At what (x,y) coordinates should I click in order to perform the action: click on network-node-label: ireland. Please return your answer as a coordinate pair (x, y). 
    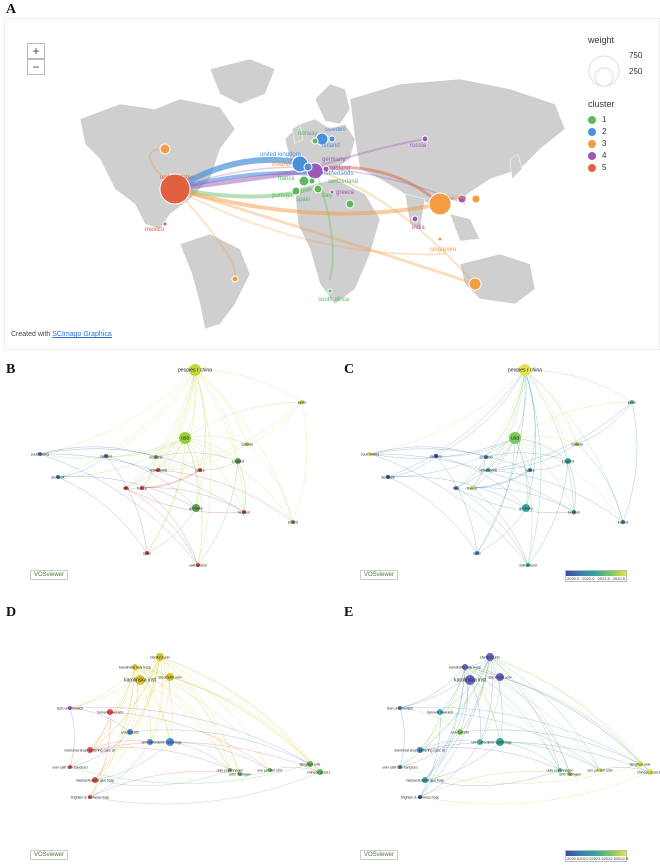
    Looking at the image, I should click on (293, 523).